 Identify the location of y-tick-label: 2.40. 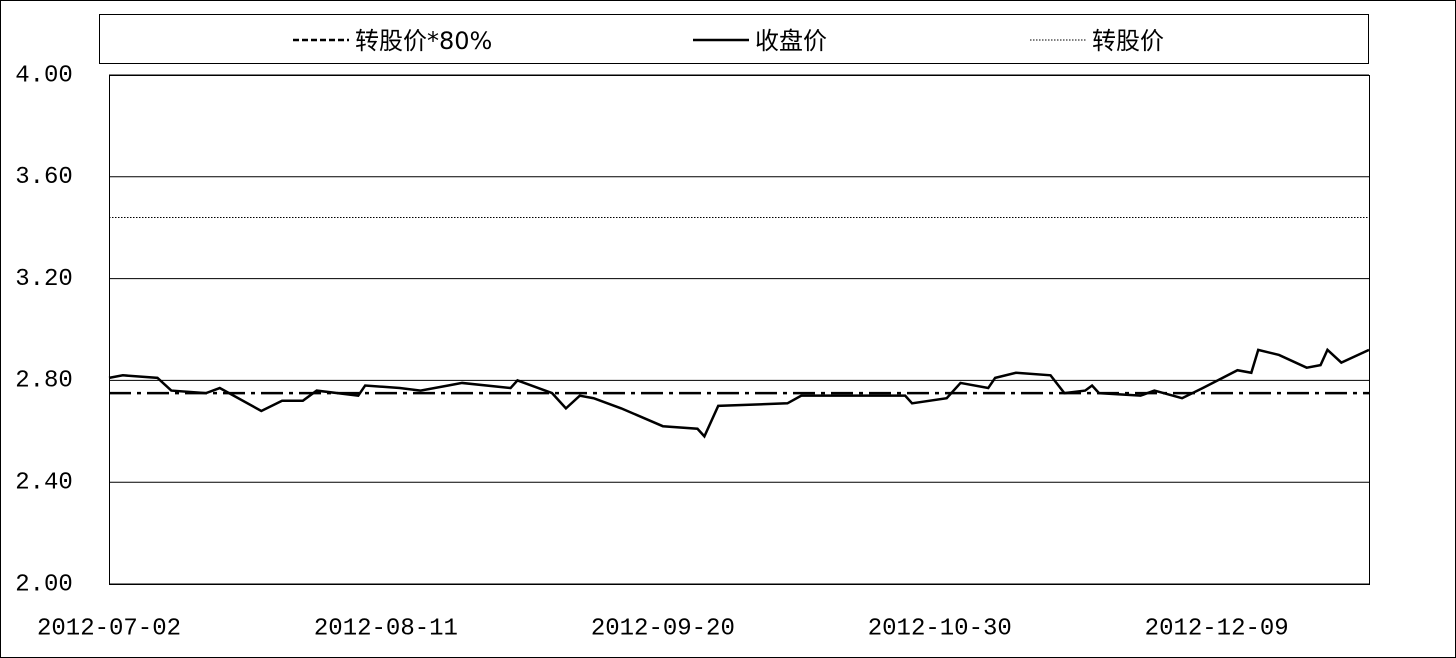
(44, 483).